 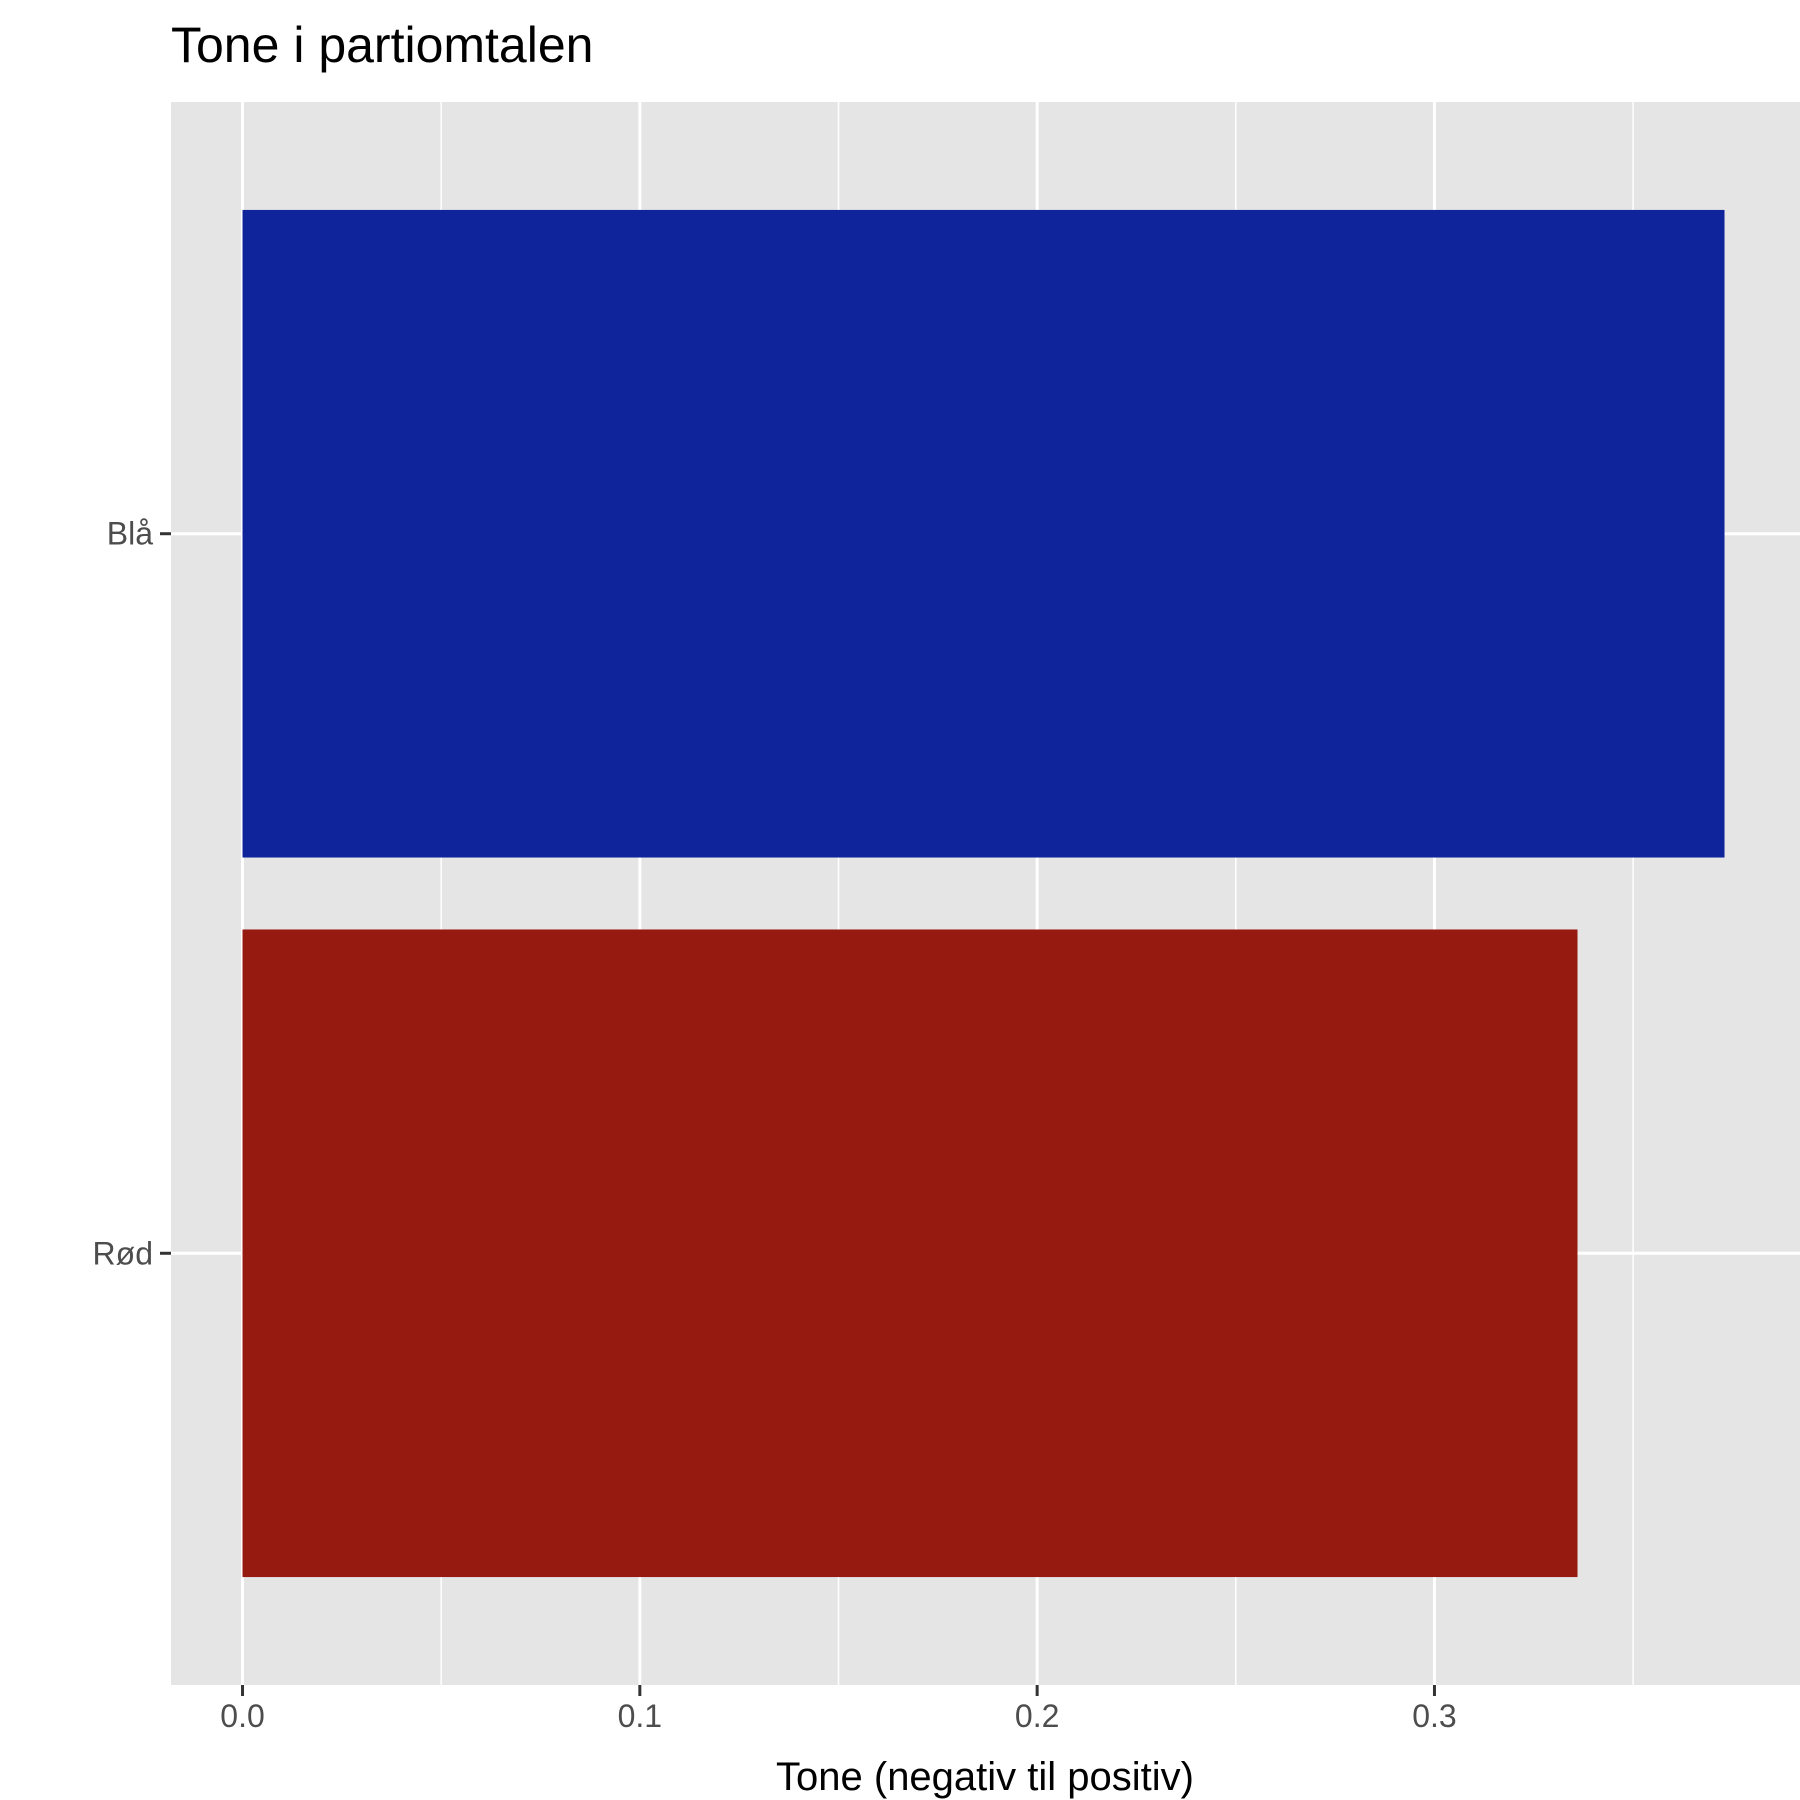 I want to click on x-tick-label: 0.3, so click(x=1434, y=1716).